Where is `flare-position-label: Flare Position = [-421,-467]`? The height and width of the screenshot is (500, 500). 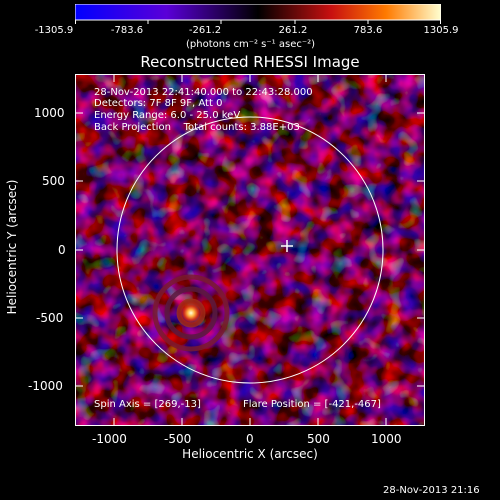
flare-position-label: Flare Position = [-421,-467] is located at coordinates (312, 404).